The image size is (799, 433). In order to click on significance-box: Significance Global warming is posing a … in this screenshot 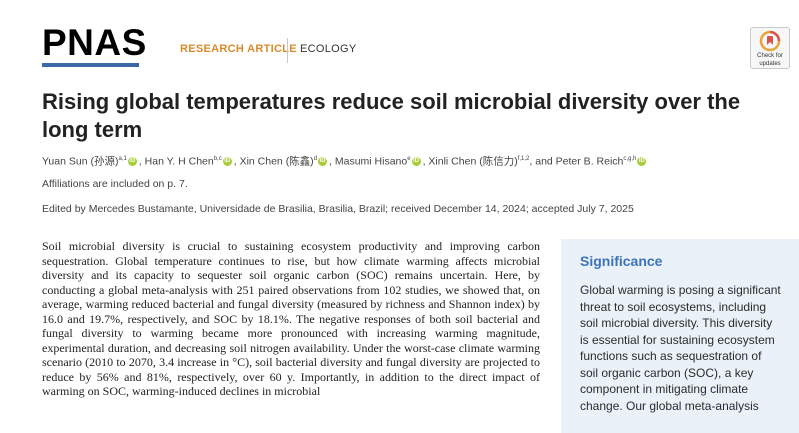, I will do `click(680, 336)`.